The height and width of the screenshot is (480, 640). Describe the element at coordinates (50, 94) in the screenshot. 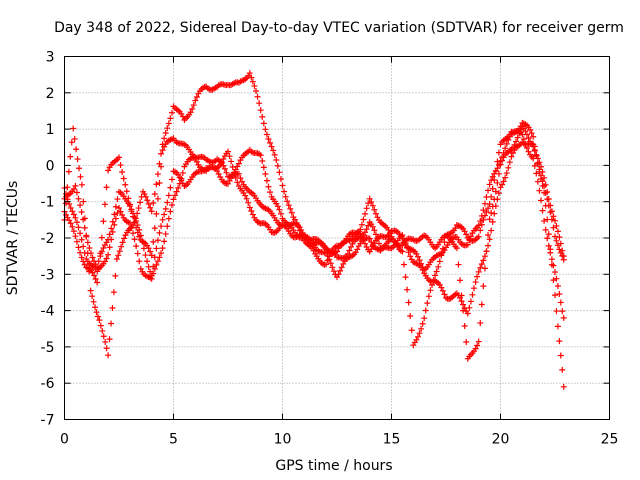

I see `y-tick-label: 2` at that location.